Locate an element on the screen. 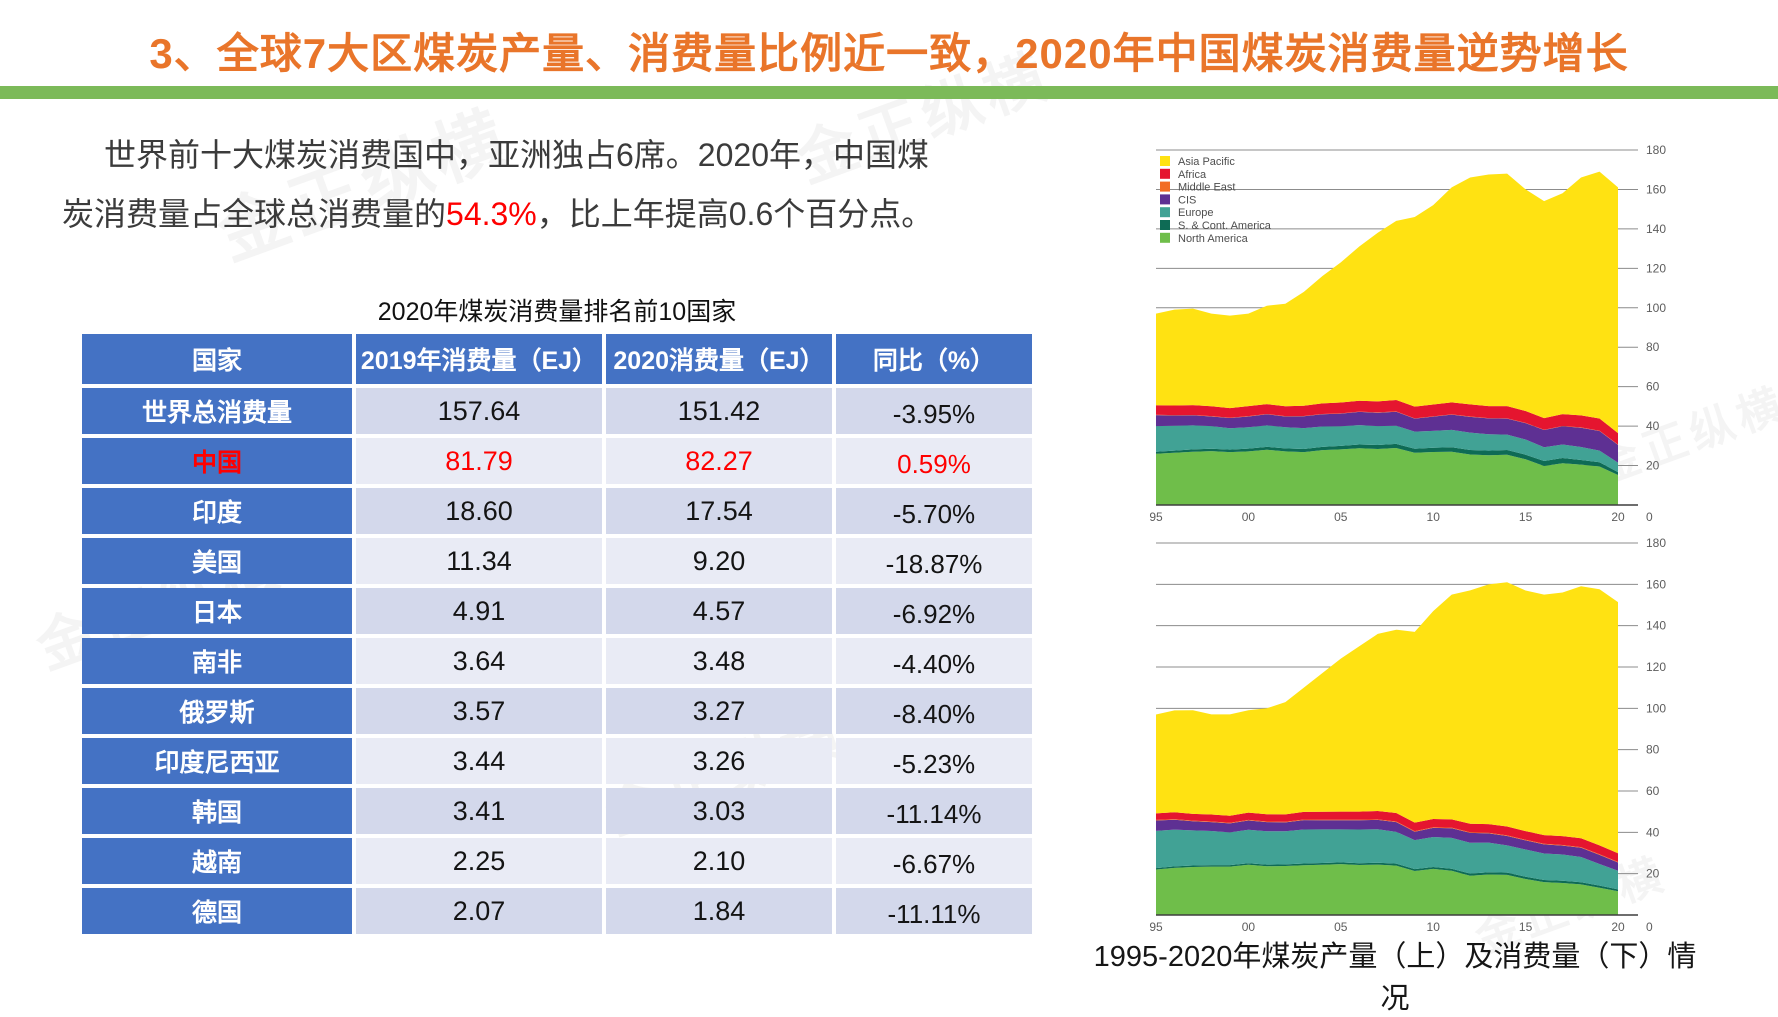  y-tick-label: 40 is located at coordinates (1653, 832).